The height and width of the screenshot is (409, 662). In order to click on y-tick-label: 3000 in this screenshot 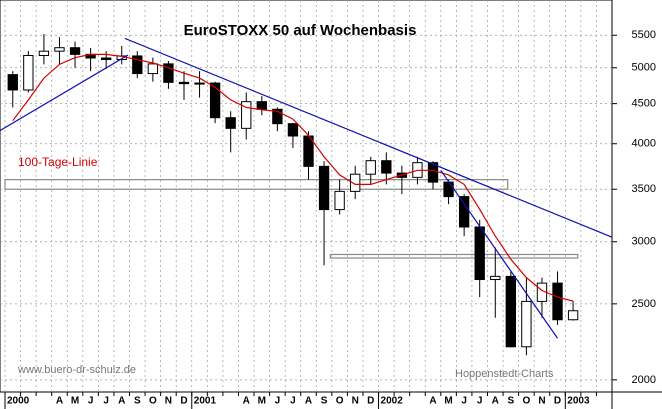, I will do `click(644, 242)`.